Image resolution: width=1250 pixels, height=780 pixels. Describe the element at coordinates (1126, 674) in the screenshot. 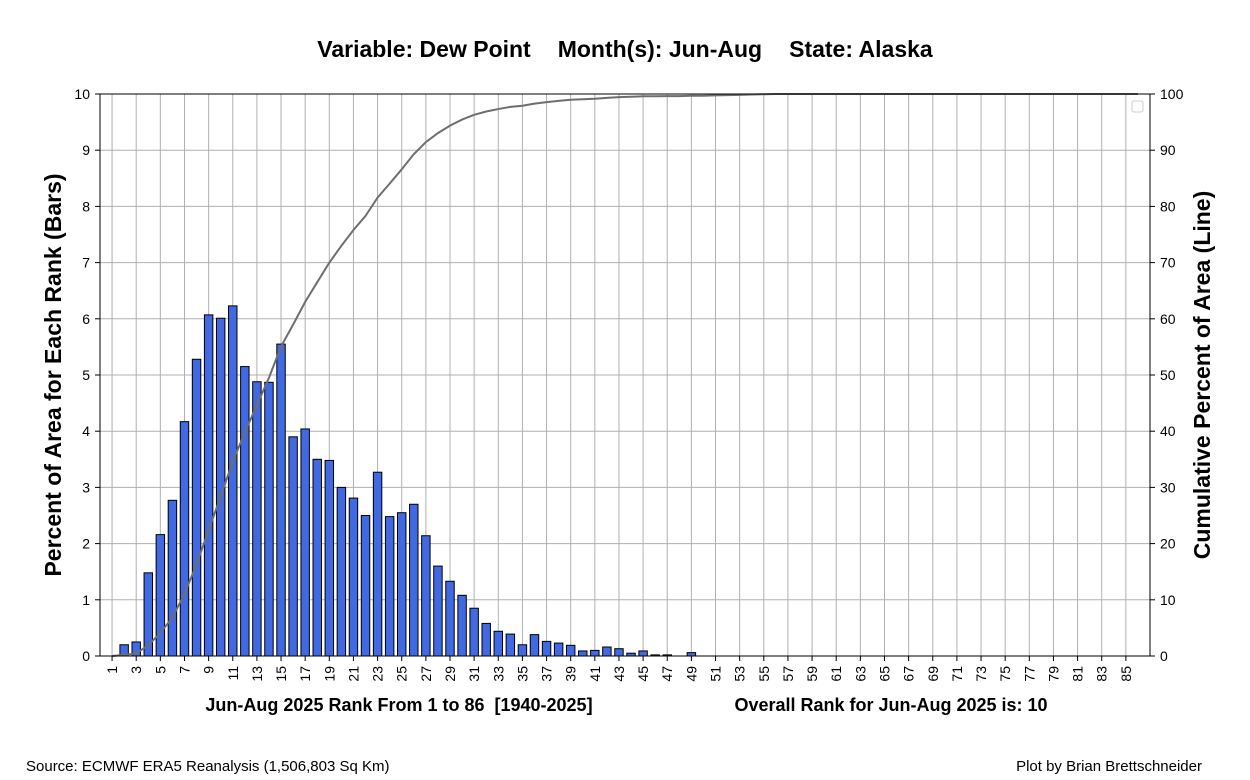

I see `x-tick-label: 85` at that location.